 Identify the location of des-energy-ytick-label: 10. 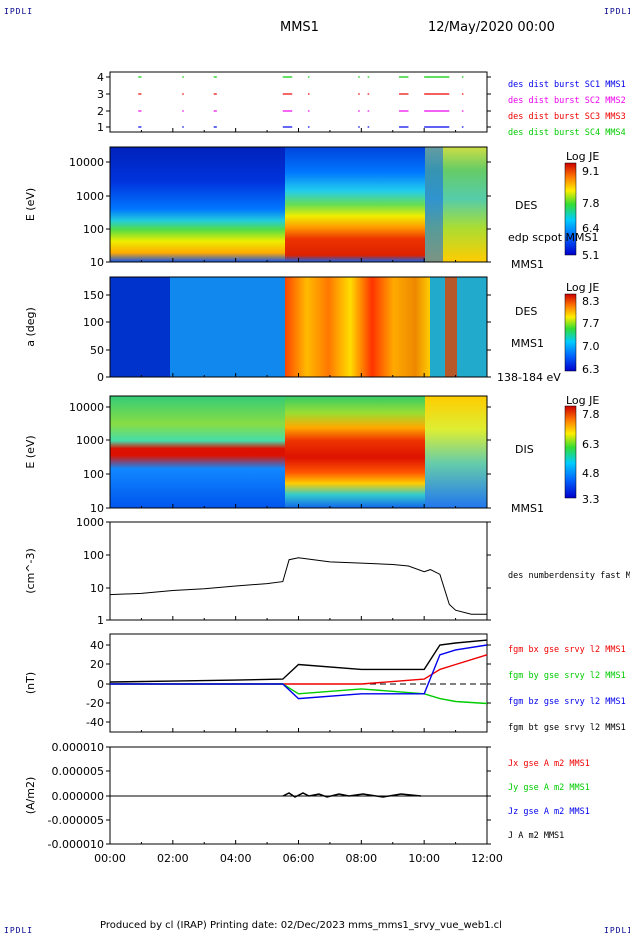
(97, 262).